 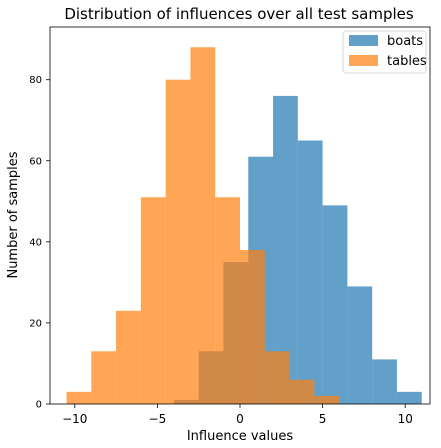 I want to click on legend-swatch-boats, so click(x=363, y=40).